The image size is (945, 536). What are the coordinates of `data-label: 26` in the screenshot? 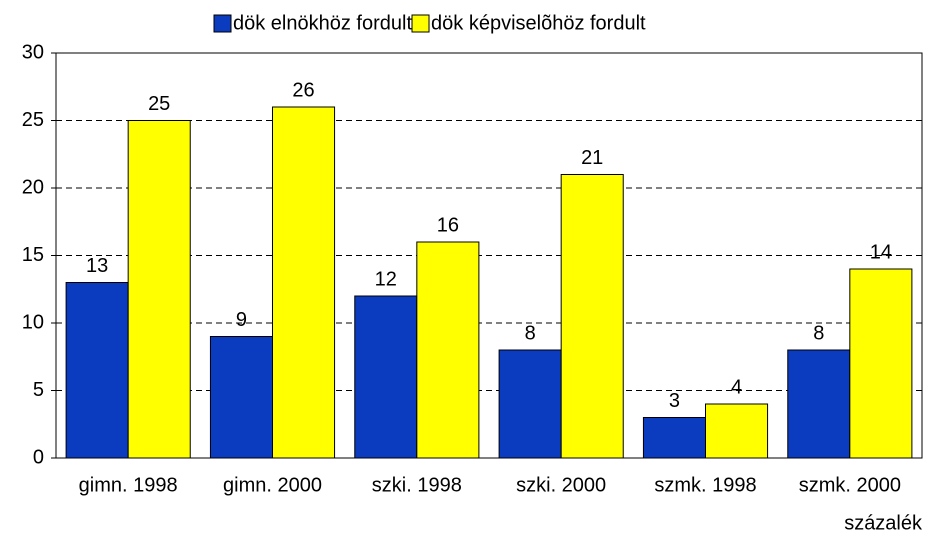 It's located at (303, 90).